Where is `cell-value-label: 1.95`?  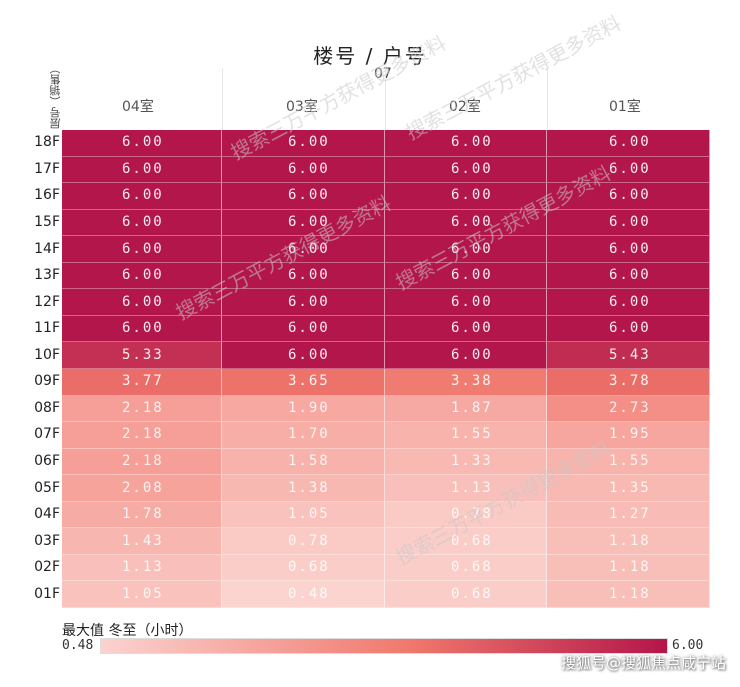
cell-value-label: 1.95 is located at coordinates (630, 434).